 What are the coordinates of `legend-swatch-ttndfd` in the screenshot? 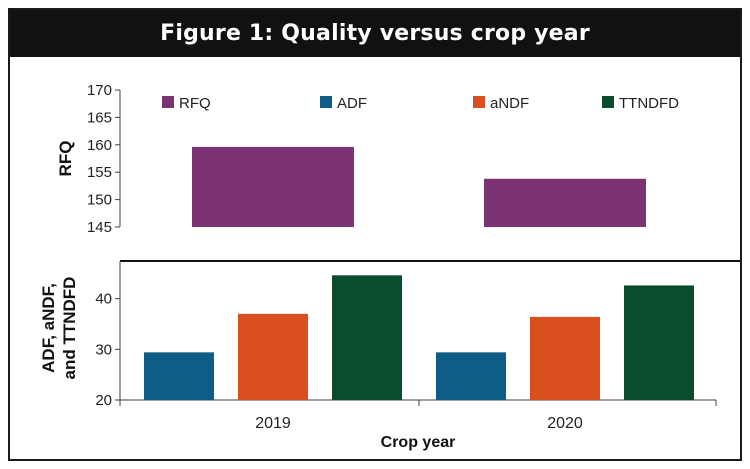 It's located at (608, 102).